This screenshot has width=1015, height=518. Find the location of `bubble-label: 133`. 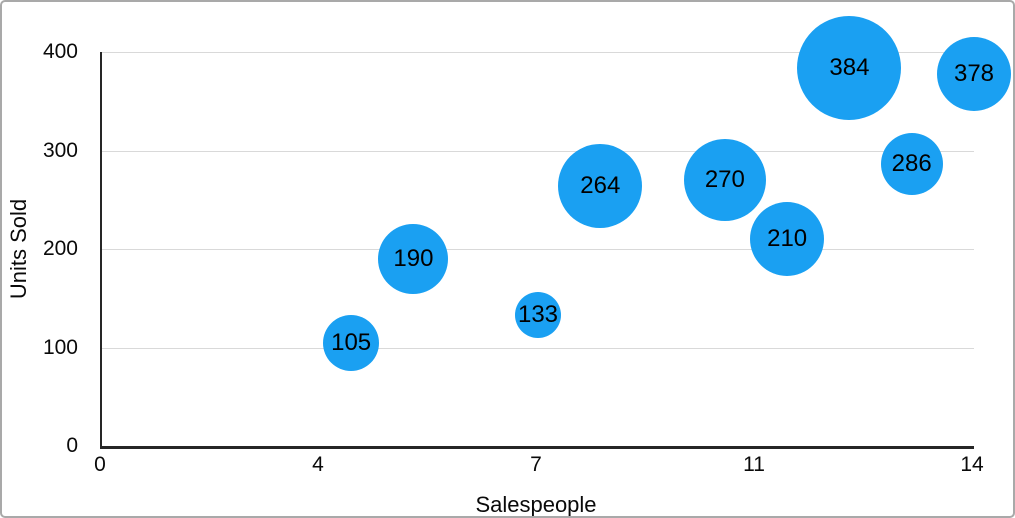

bubble-label: 133 is located at coordinates (538, 314).